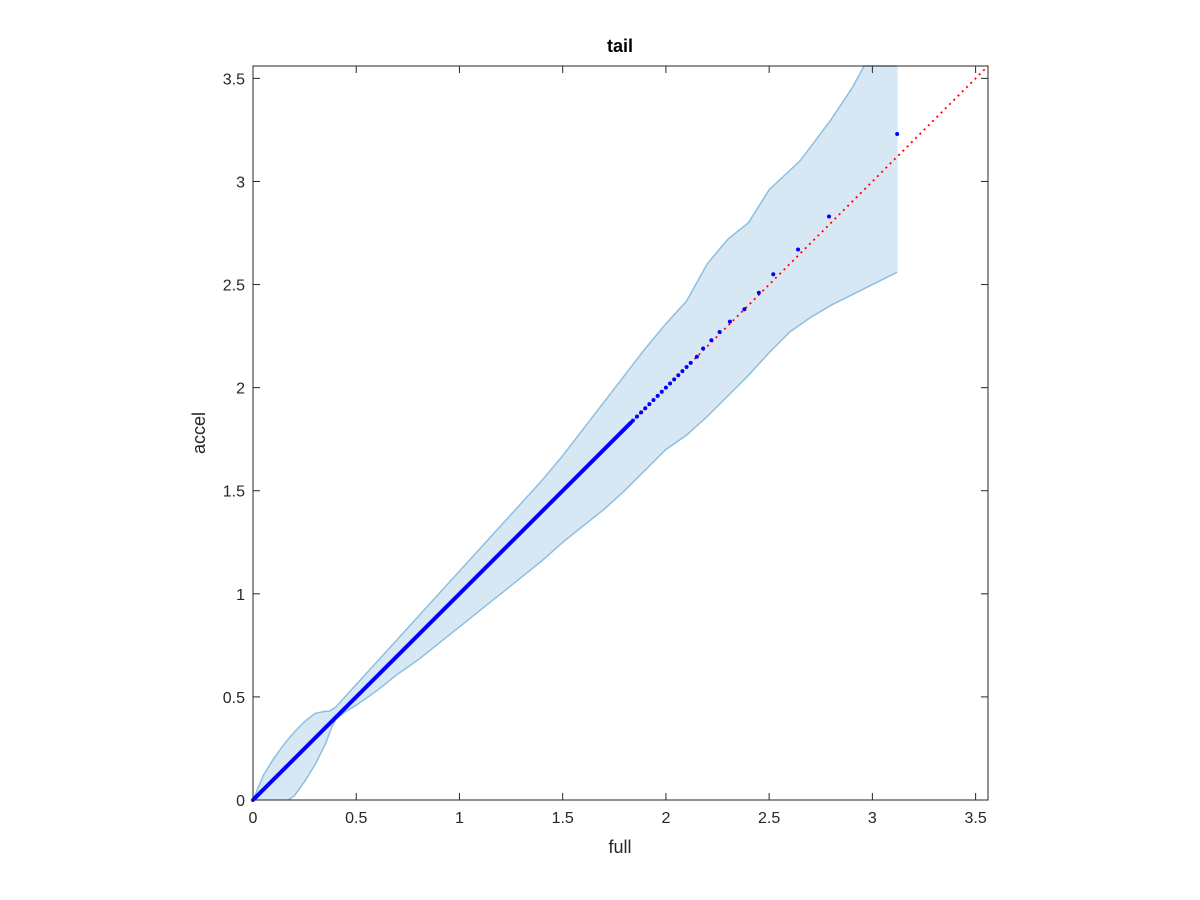  Describe the element at coordinates (234, 79) in the screenshot. I see `y-tick-label: 3.5` at that location.